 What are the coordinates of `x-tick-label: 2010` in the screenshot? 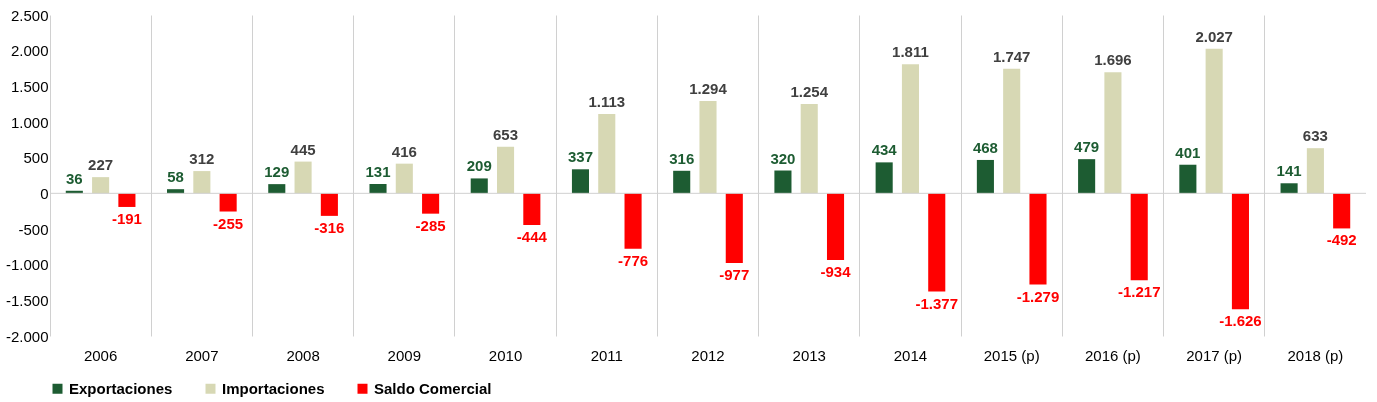 It's located at (505, 355).